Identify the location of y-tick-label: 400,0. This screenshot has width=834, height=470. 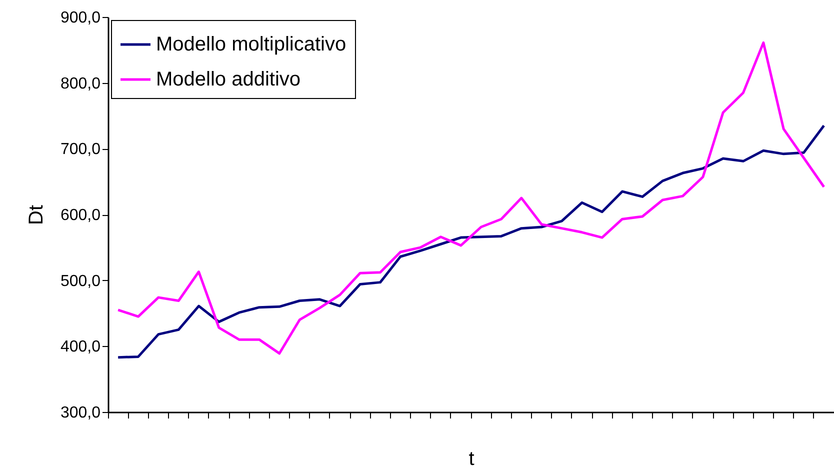
(80, 347).